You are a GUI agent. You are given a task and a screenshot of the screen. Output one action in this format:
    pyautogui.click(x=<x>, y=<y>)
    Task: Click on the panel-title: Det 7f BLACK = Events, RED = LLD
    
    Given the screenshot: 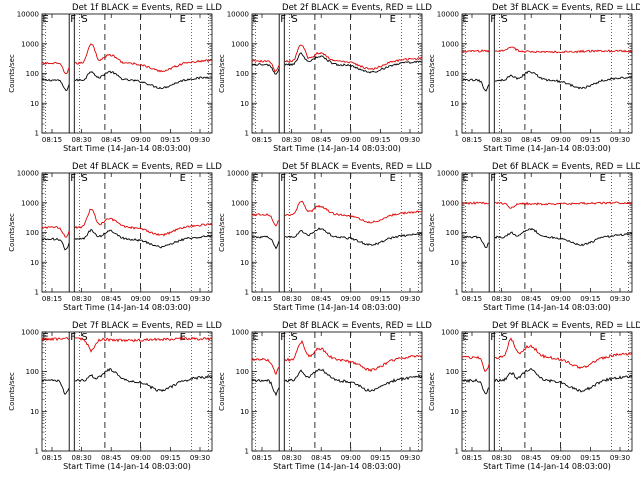 What is the action you would take?
    pyautogui.click(x=147, y=326)
    